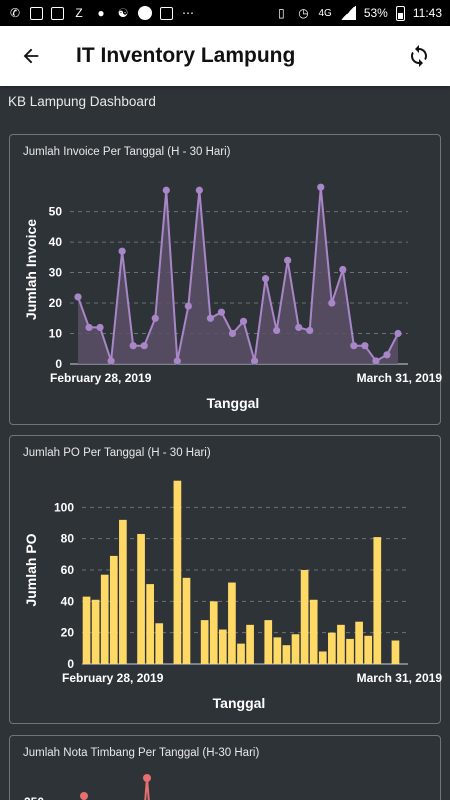  I want to click on x-tick-label-start: February 28, 2019, so click(101, 378).